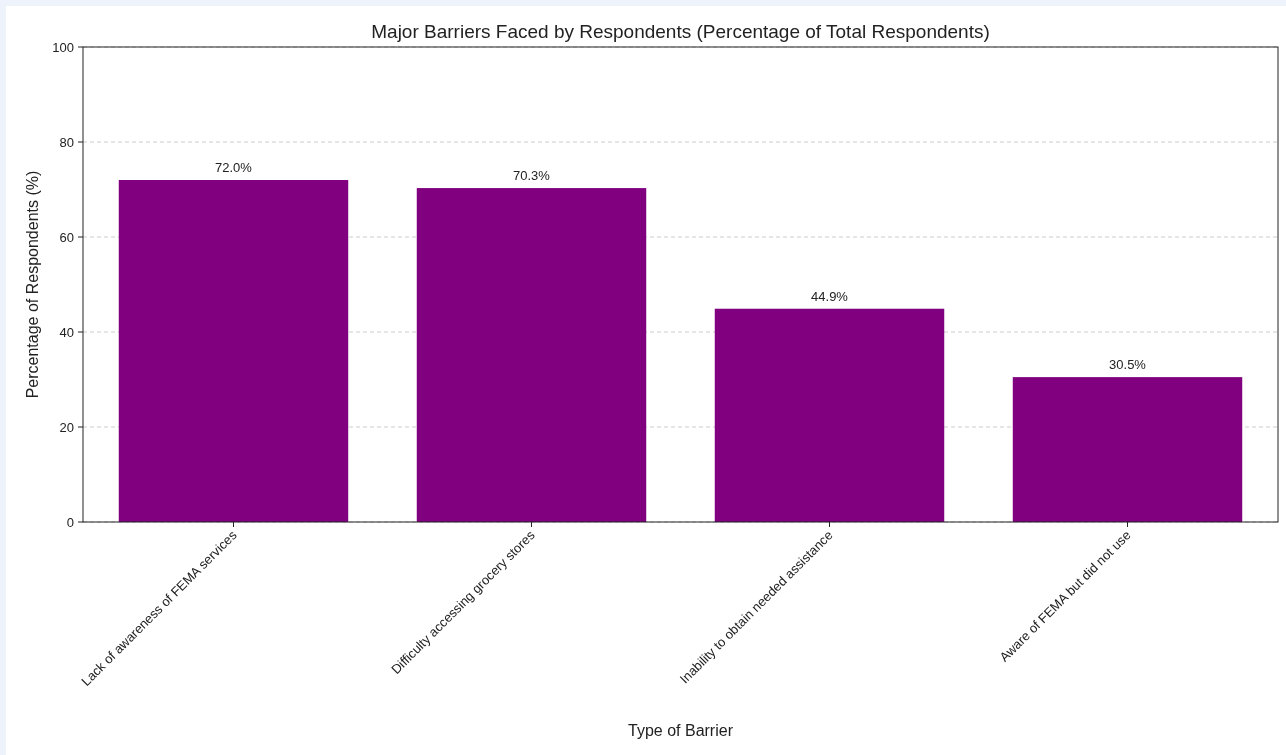 The image size is (1286, 755). I want to click on y-tick-label: 100, so click(63, 47).